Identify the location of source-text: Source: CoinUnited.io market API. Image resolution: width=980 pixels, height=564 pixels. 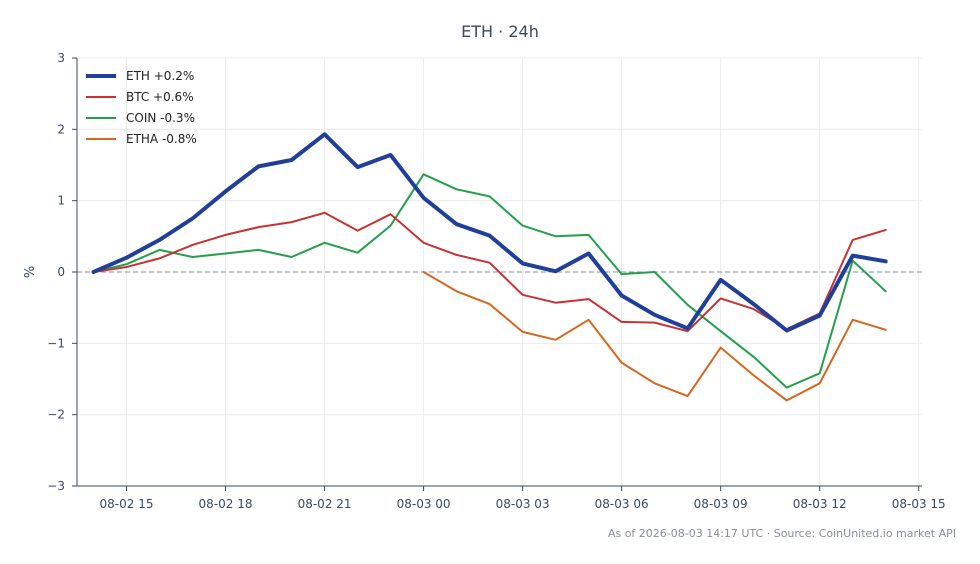
(864, 533).